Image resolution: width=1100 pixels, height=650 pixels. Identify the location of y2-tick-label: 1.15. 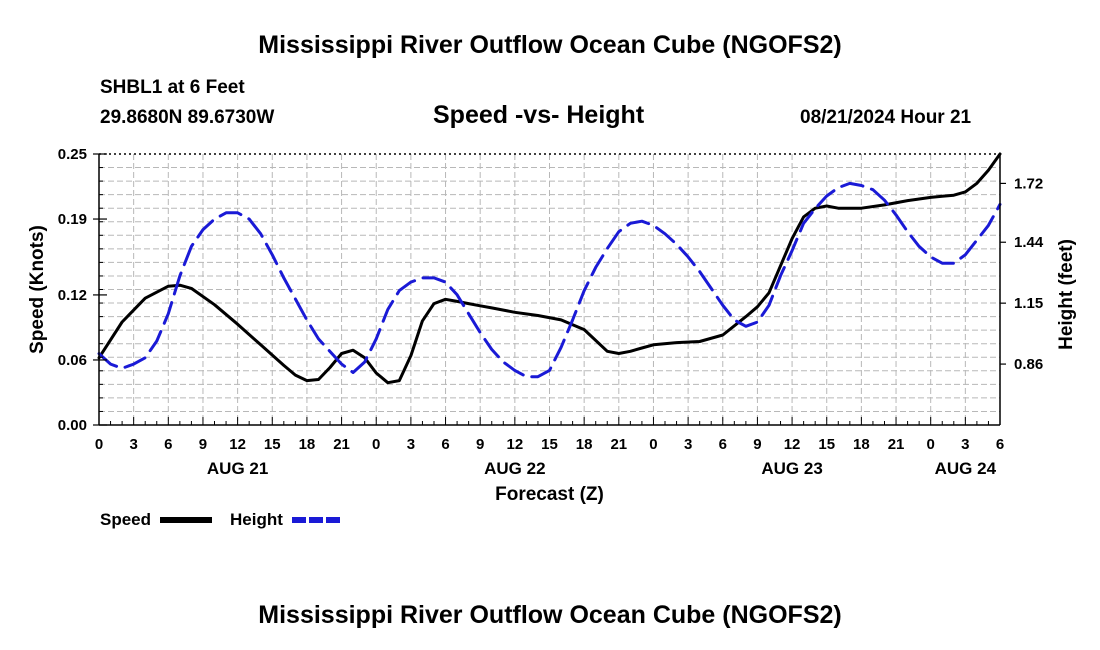
(1028, 303).